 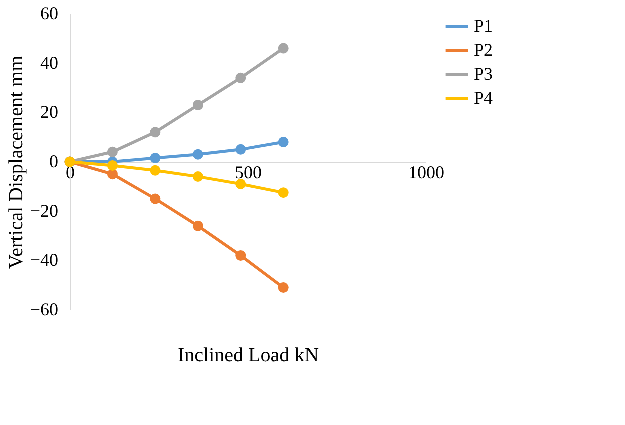 What do you see at coordinates (249, 355) in the screenshot?
I see `x-axis-title: Inclined Load kN` at bounding box center [249, 355].